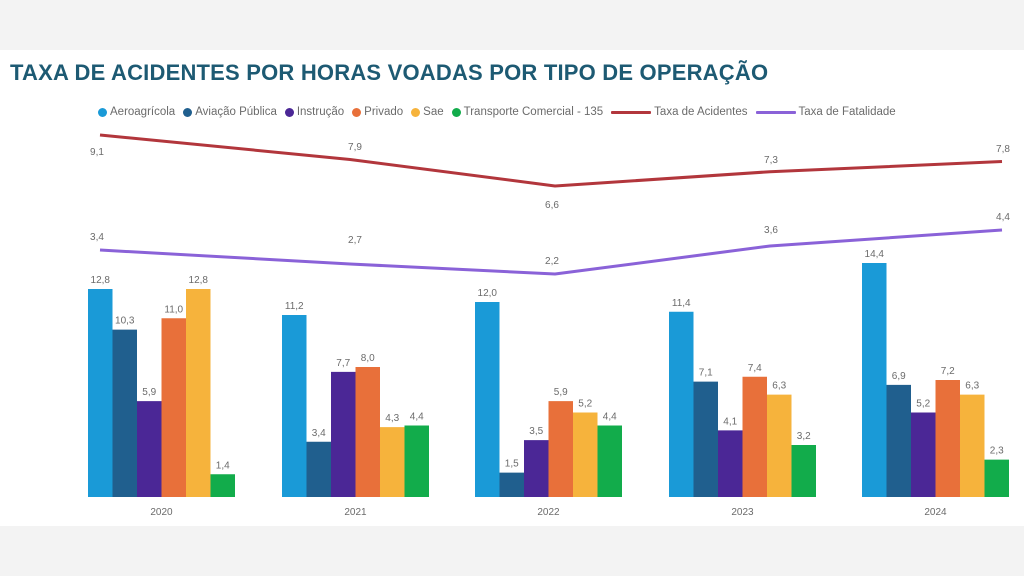 The width and height of the screenshot is (1024, 576). I want to click on bar-privado-2020, so click(173, 407).